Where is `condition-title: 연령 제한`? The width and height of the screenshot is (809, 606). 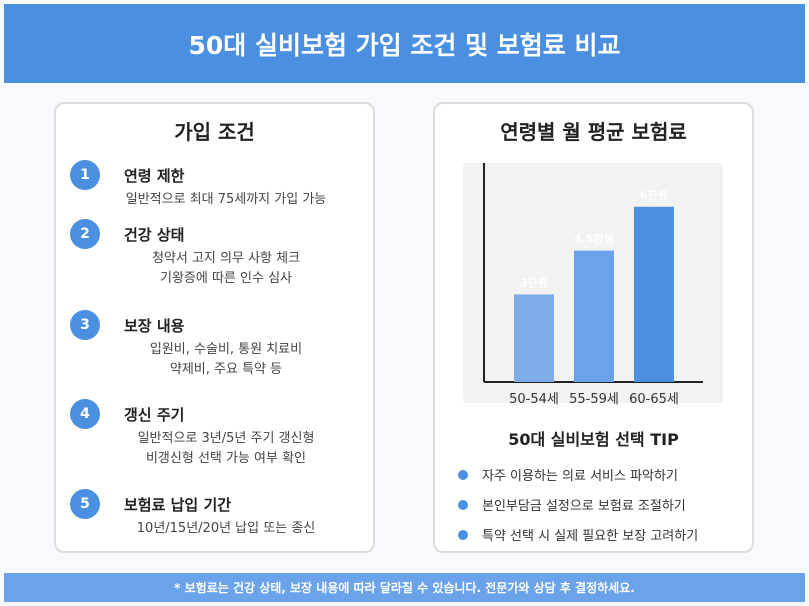
condition-title: 연령 제한 is located at coordinates (154, 176).